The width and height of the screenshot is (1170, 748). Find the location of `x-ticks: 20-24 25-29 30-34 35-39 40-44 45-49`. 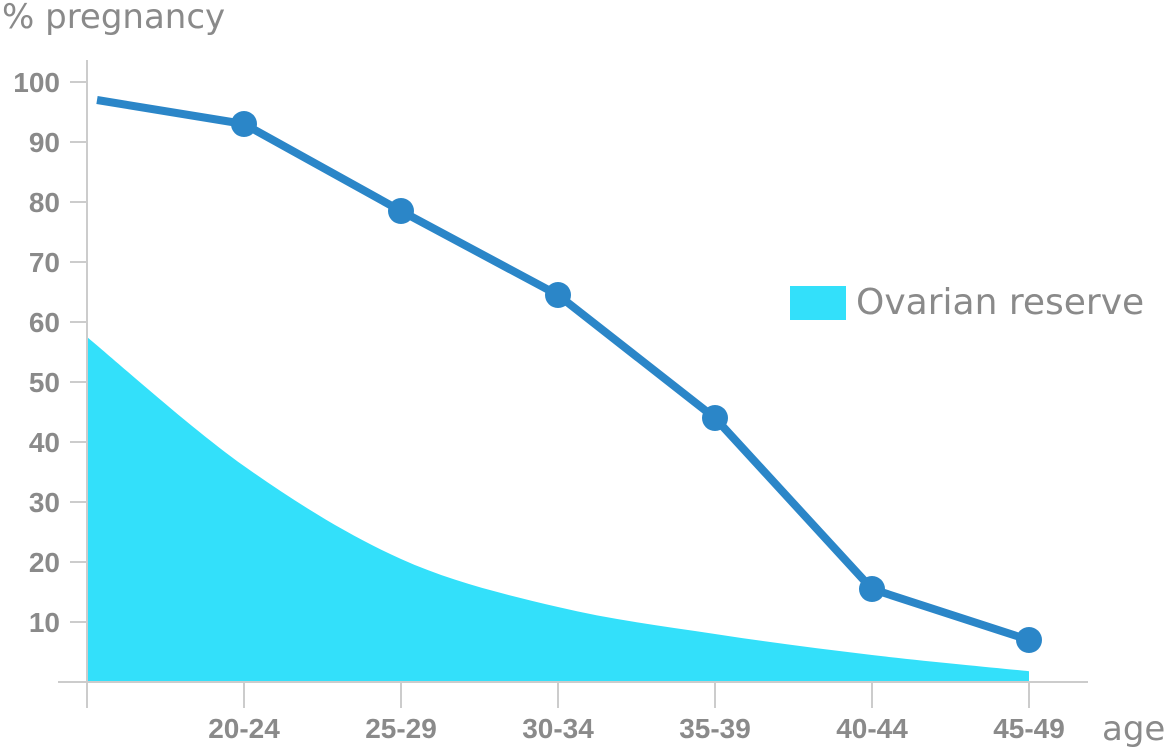

x-ticks: 20-24 25-29 30-34 35-39 40-44 45-49 is located at coordinates (575, 713).